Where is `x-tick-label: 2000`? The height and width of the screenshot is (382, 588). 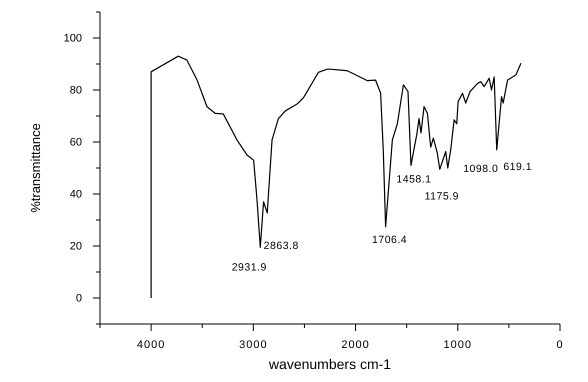
x-tick-label: 2000 is located at coordinates (355, 344).